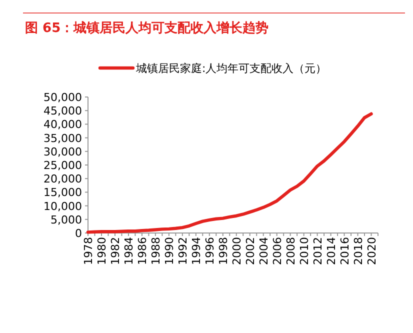  I want to click on x-tick-label: 2012, so click(317, 251).